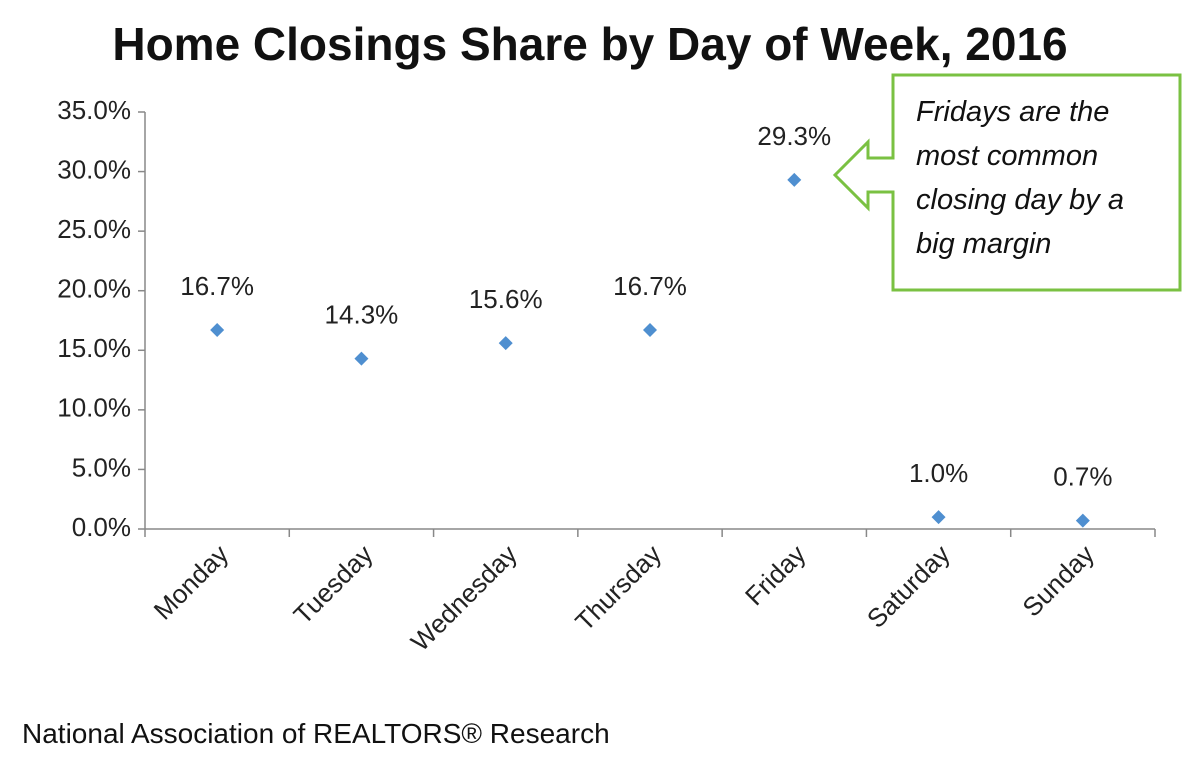 This screenshot has width=1200, height=767. What do you see at coordinates (775, 575) in the screenshot?
I see `x-tick-label: Friday` at bounding box center [775, 575].